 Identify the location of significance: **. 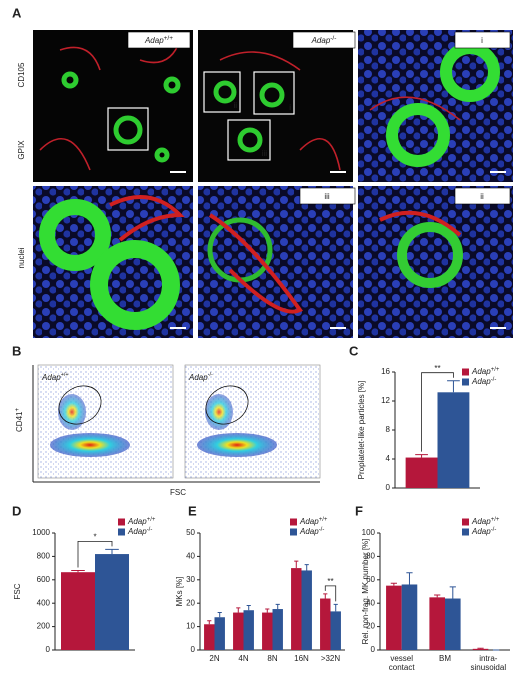
(437, 368).